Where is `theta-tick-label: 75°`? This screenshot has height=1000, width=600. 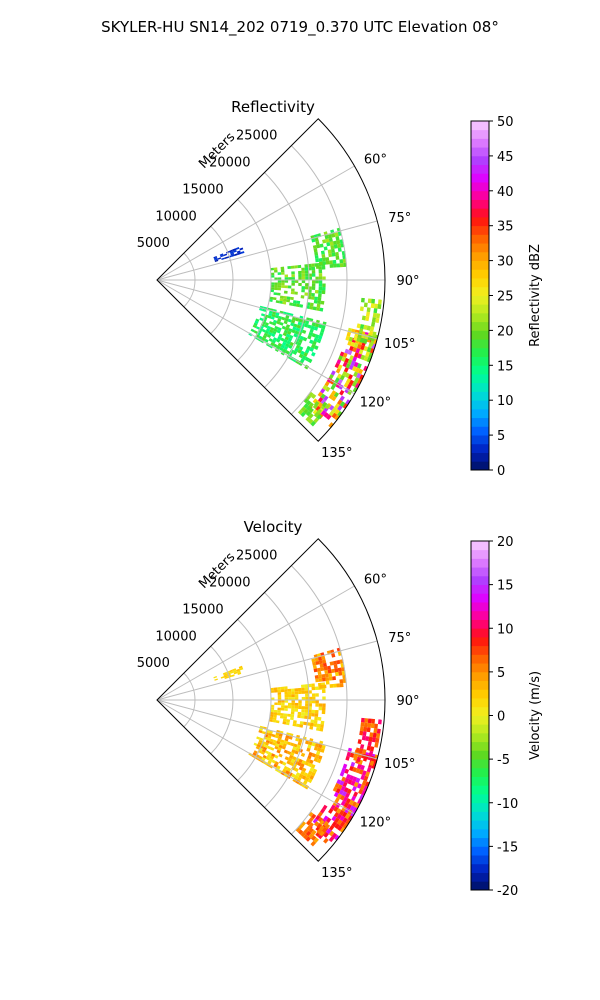 theta-tick-label: 75° is located at coordinates (399, 218).